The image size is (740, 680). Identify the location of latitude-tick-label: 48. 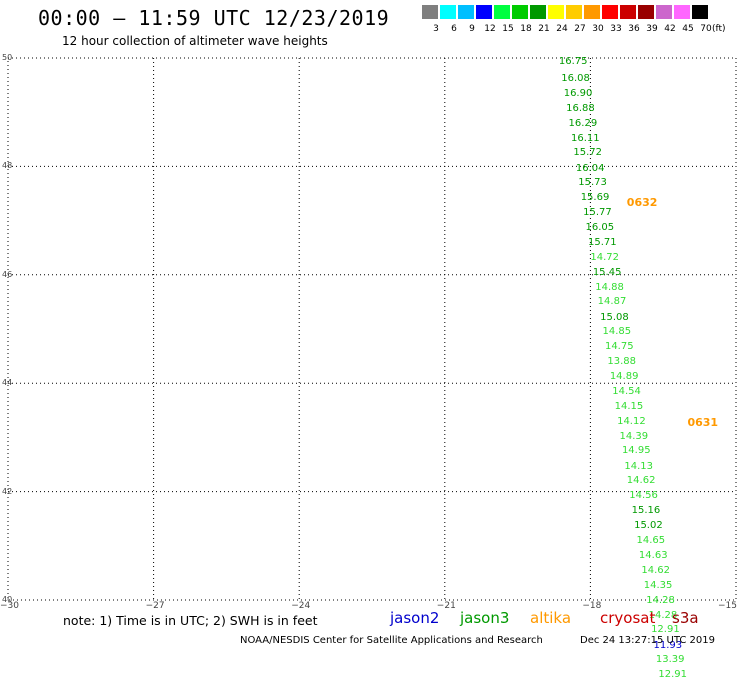
(7, 166).